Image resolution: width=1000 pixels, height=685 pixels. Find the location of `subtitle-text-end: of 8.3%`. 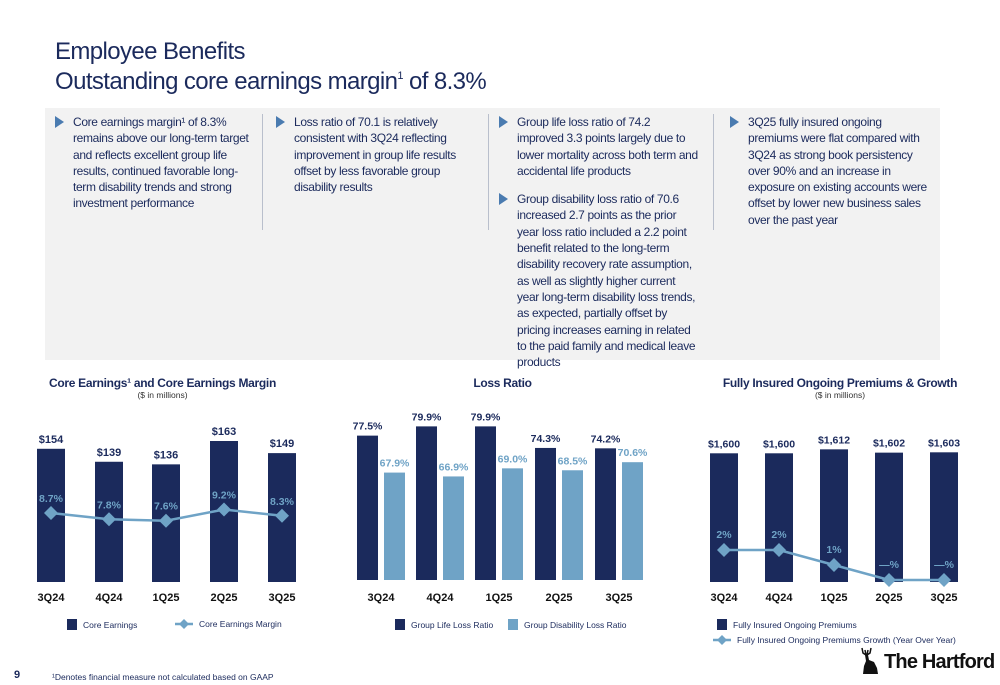

subtitle-text-end: of 8.3% is located at coordinates (444, 81).